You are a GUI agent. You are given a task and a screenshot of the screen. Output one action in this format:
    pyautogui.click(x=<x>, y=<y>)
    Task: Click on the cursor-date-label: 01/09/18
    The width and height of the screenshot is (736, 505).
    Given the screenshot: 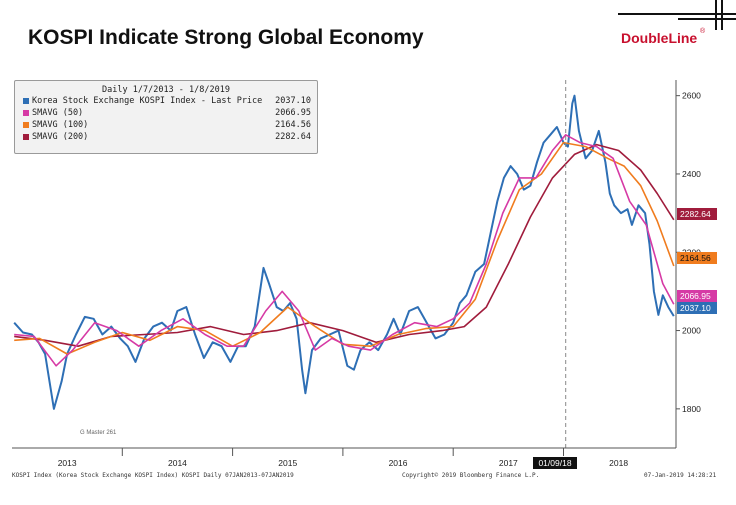 What is the action you would take?
    pyautogui.click(x=554, y=463)
    